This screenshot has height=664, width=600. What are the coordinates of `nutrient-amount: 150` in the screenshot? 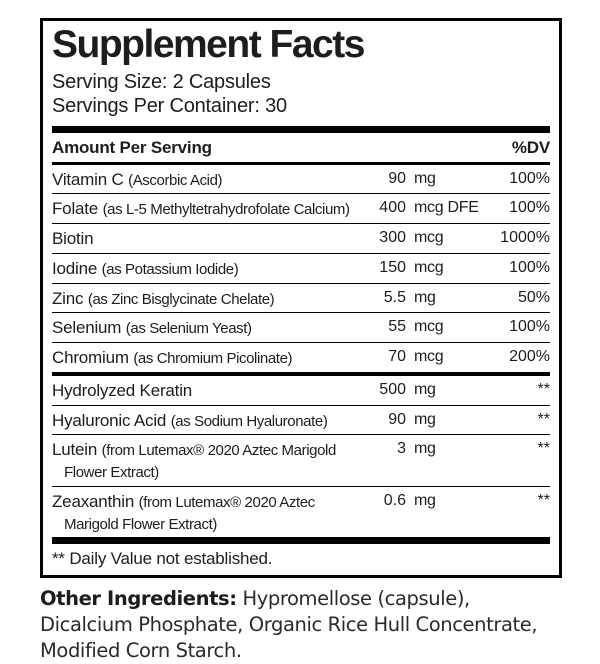 It's located at (392, 267).